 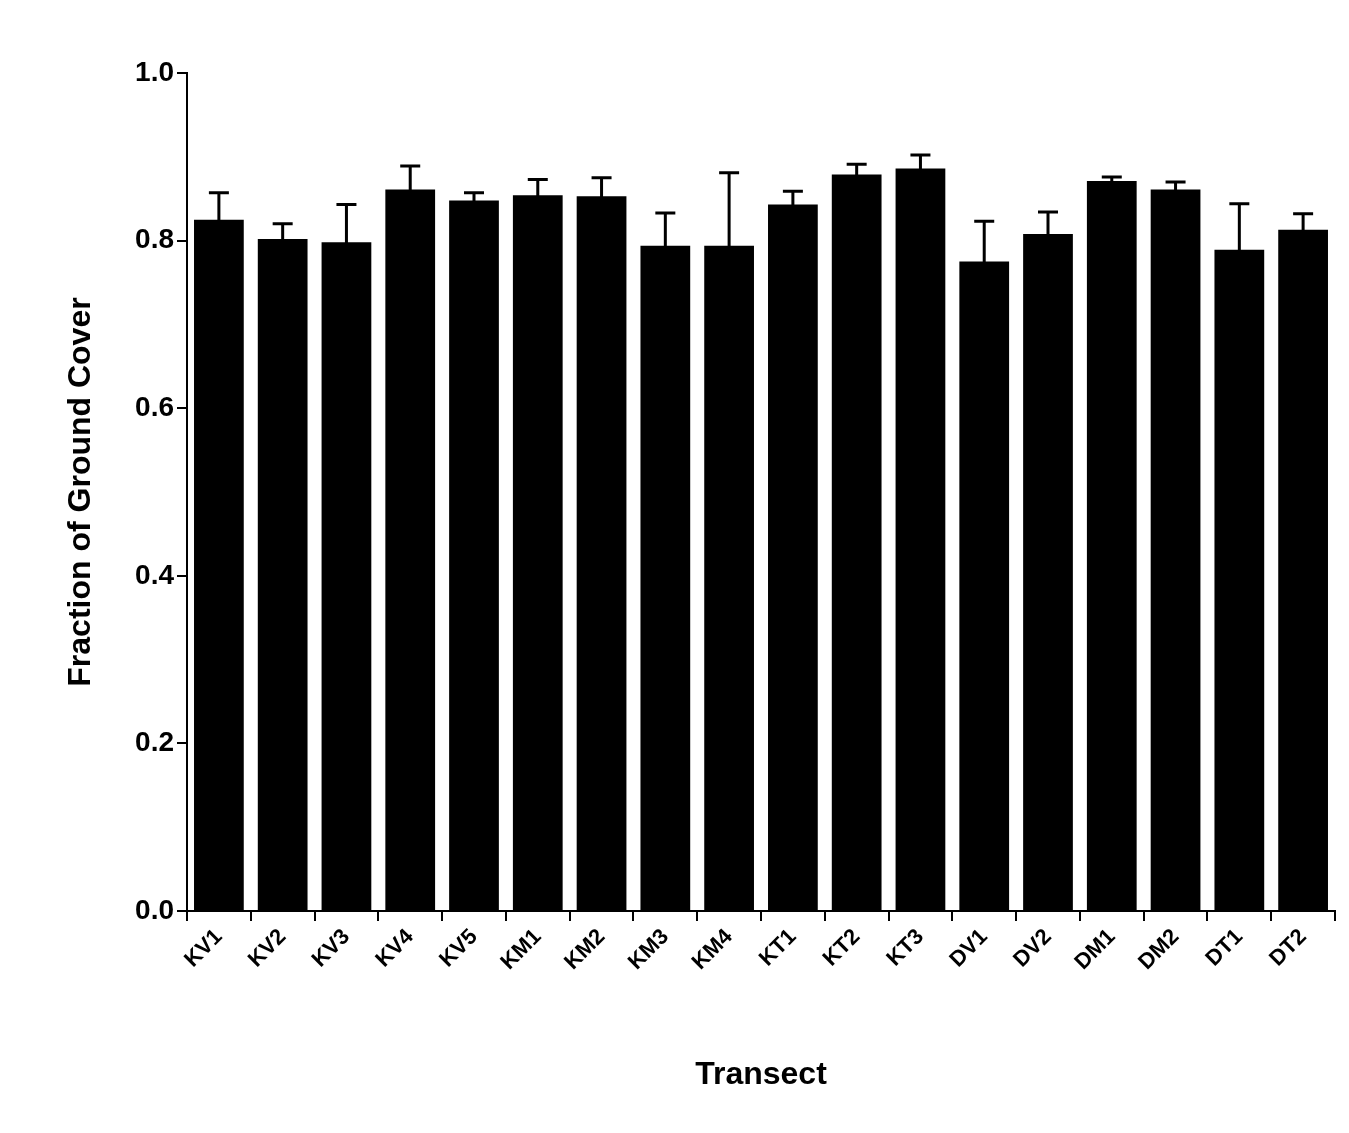 I want to click on y-tick-label: 0.0, so click(x=154, y=909).